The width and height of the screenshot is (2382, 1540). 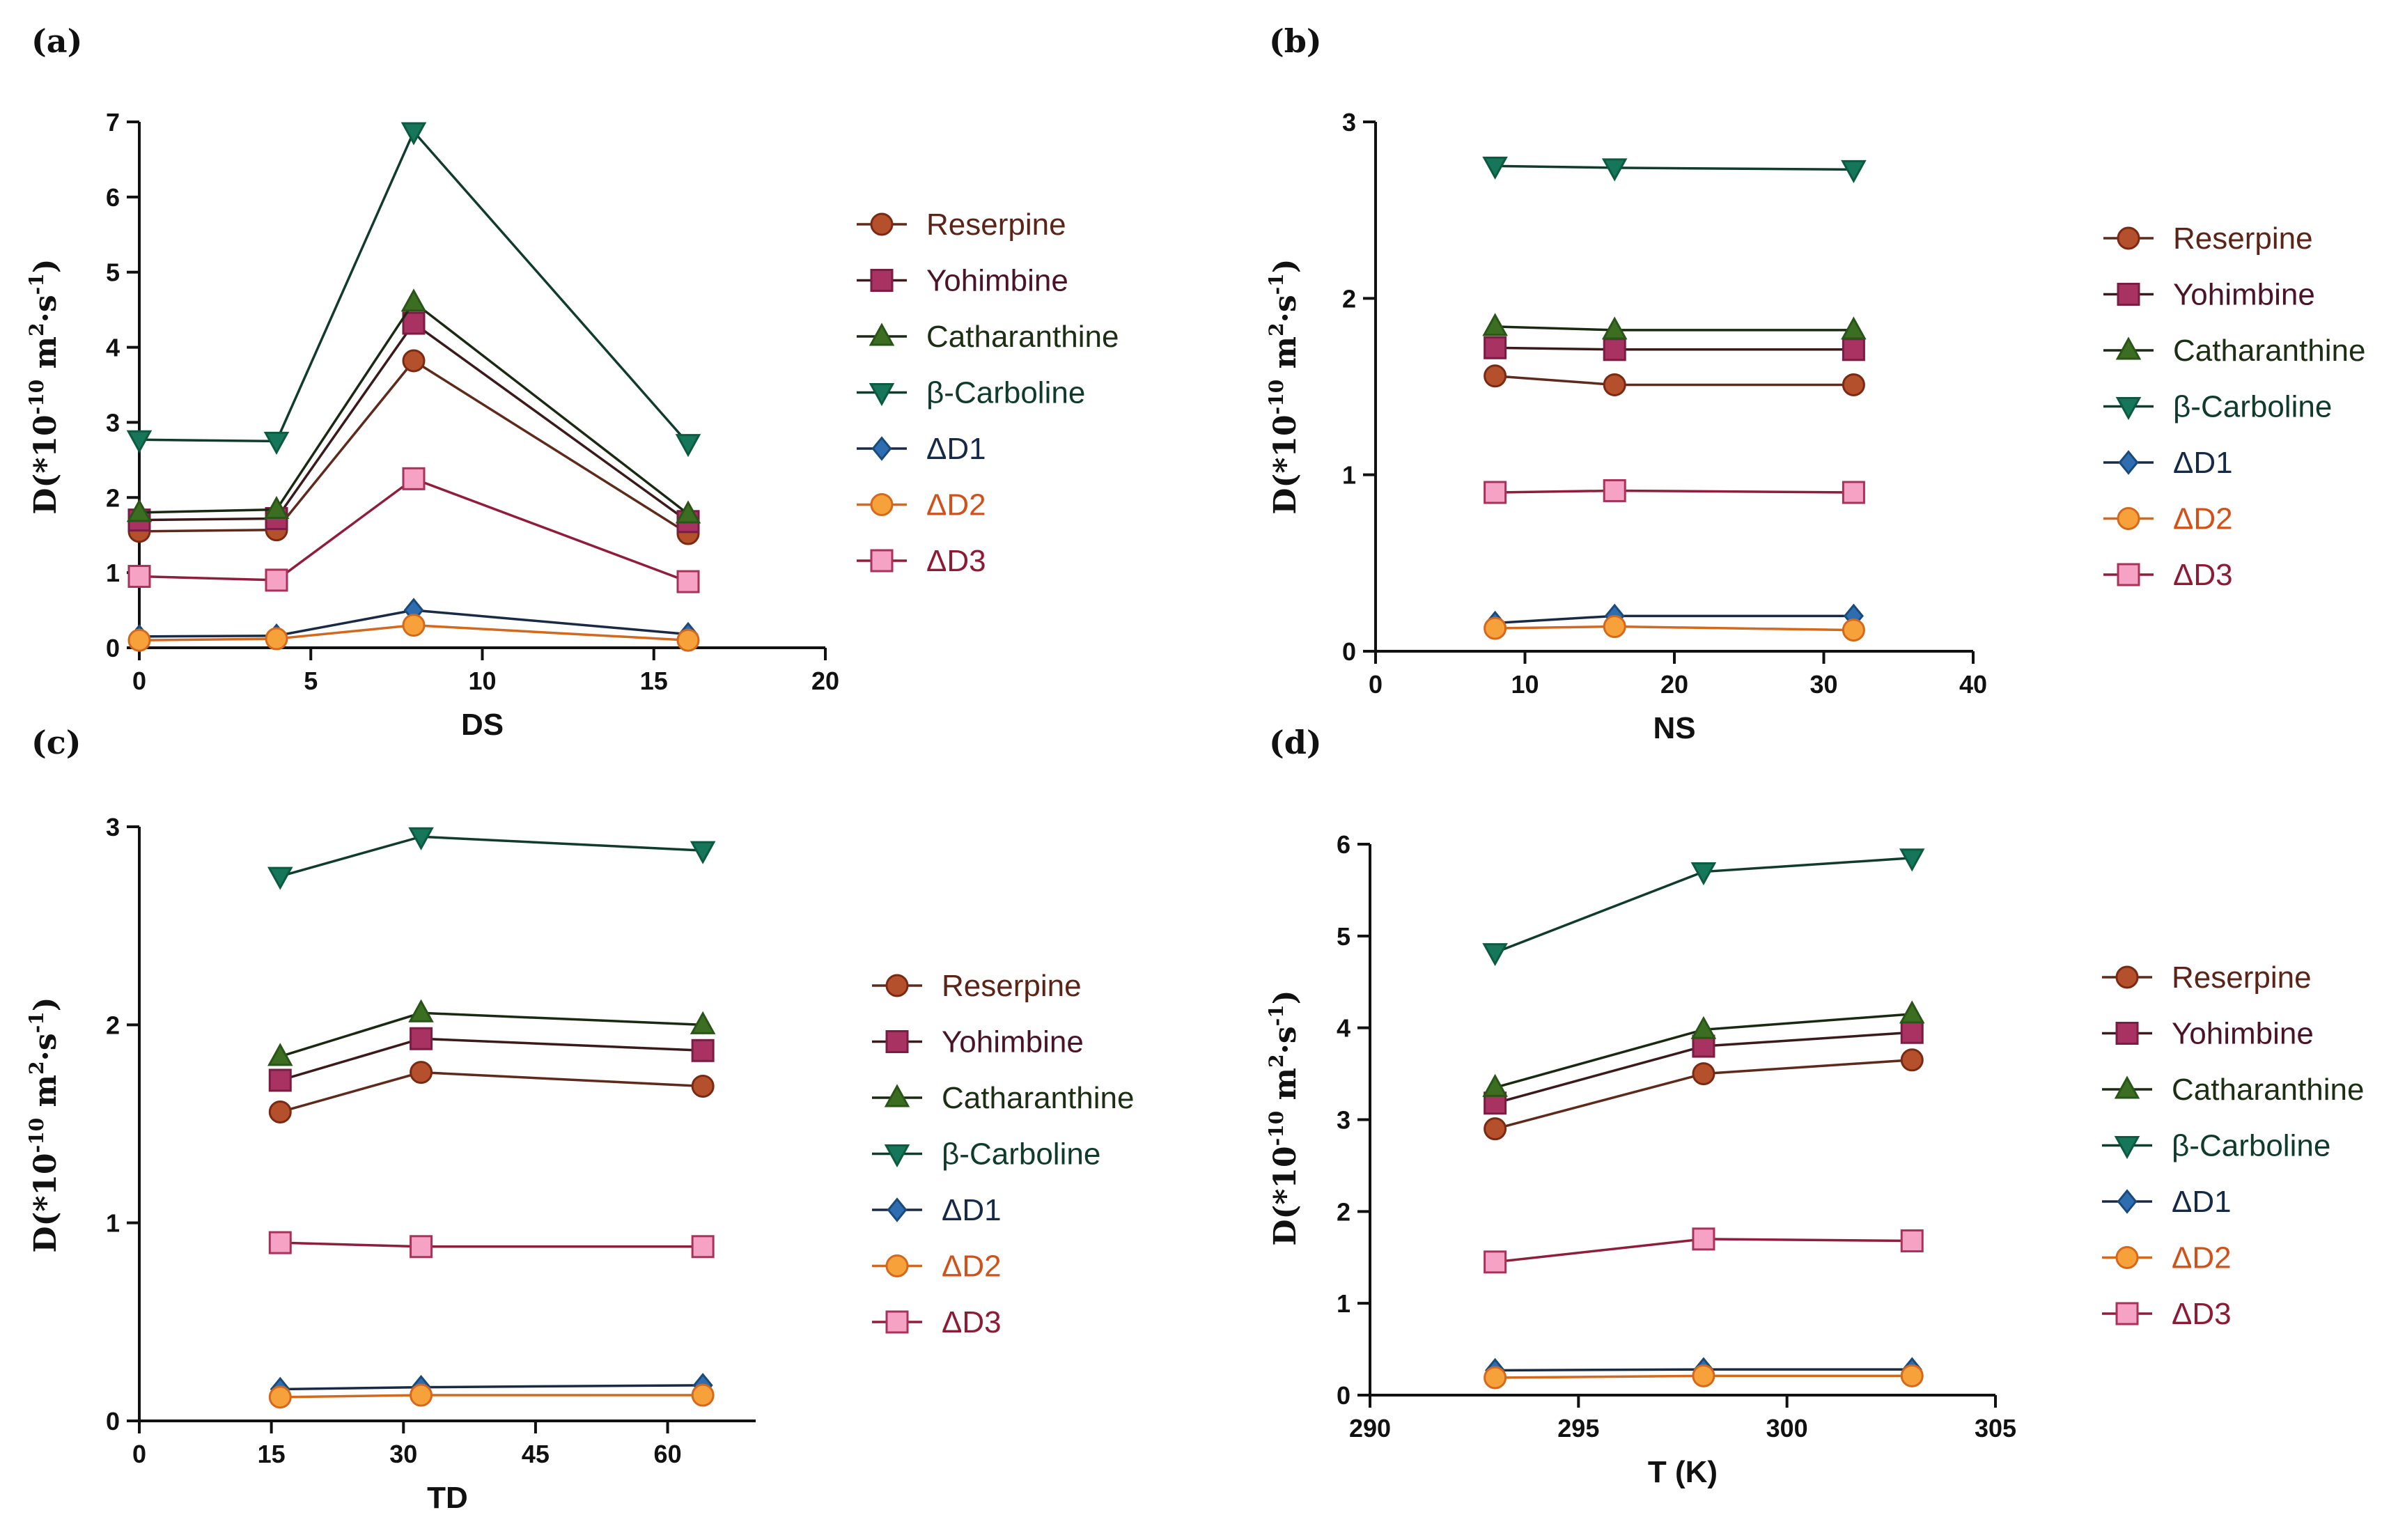 I want to click on y-tick-label: 3, so click(x=1343, y=1120).